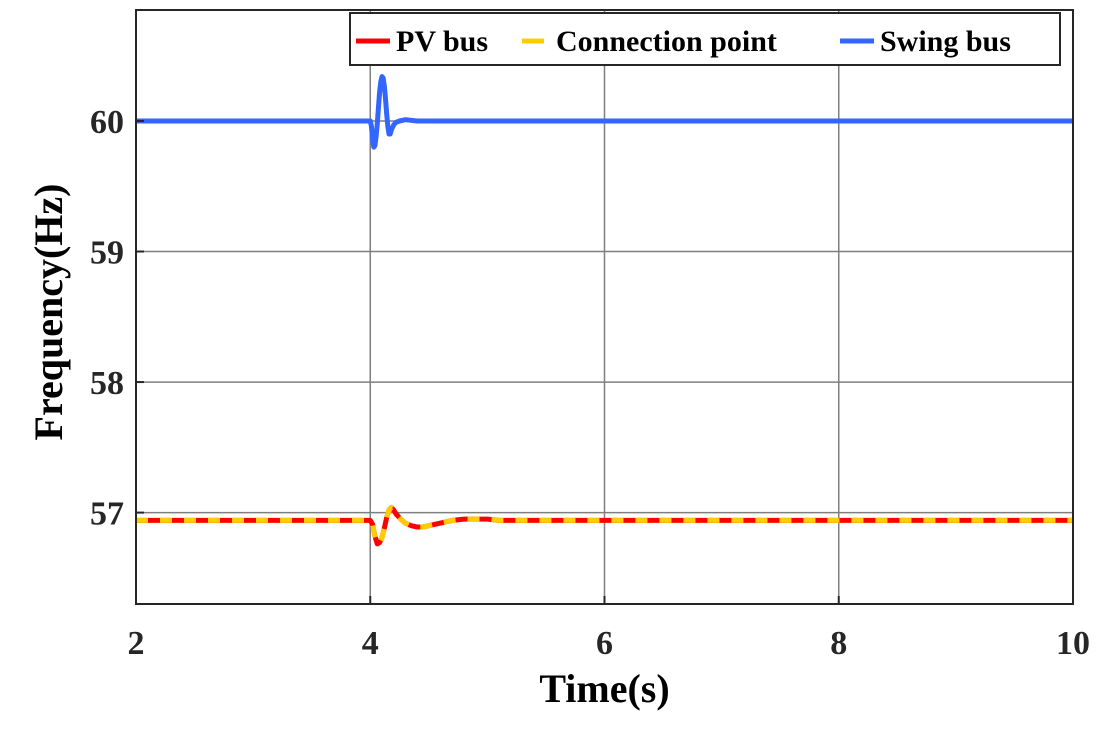 The height and width of the screenshot is (743, 1099). I want to click on legend: PV bus Connection point Swing bus, so click(705, 39).